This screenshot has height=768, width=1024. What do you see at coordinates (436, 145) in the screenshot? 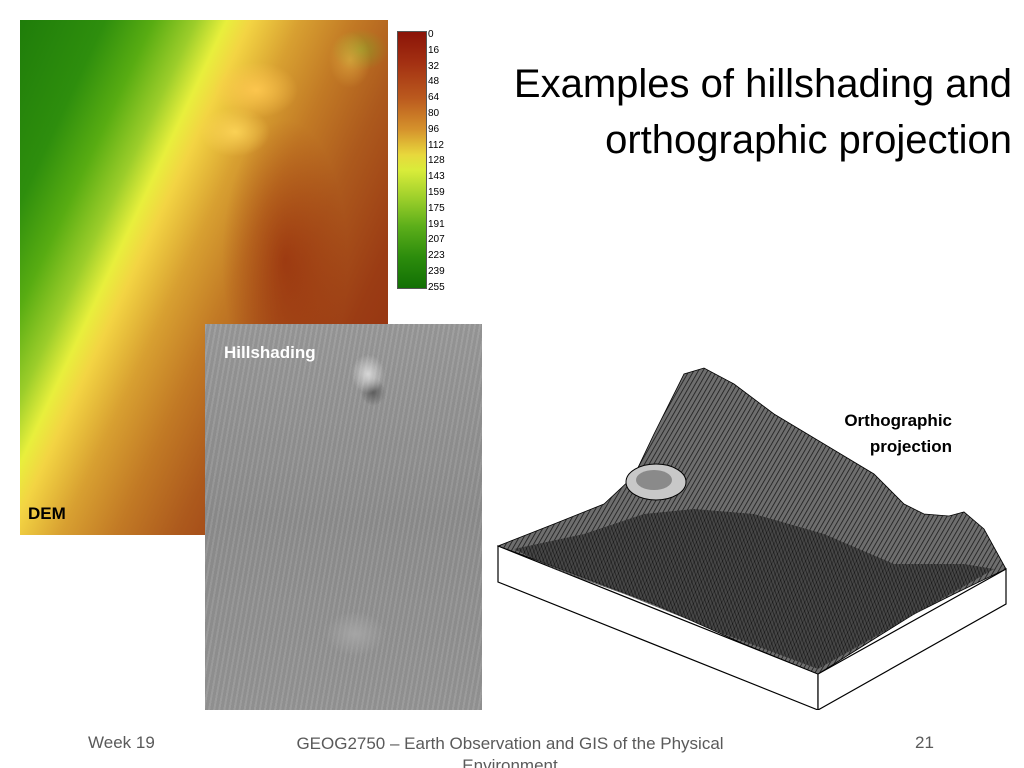
I see `legend-value: 112` at bounding box center [436, 145].